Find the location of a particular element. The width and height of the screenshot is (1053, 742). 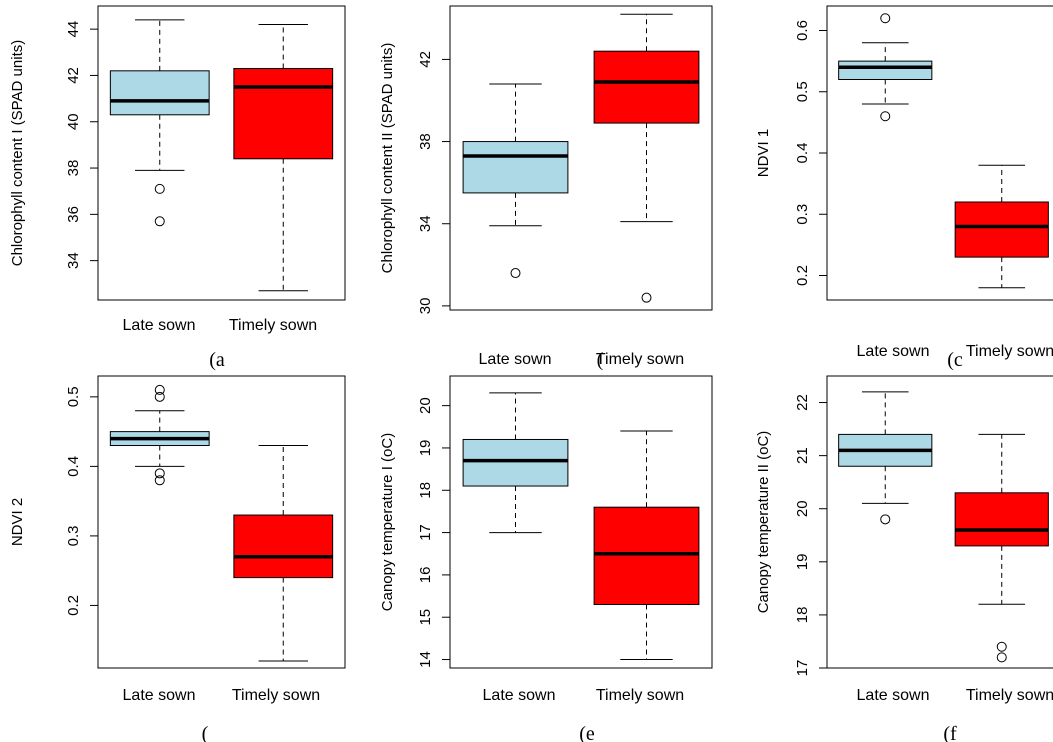

y-axis-label: NDVI 1 is located at coordinates (763, 153).